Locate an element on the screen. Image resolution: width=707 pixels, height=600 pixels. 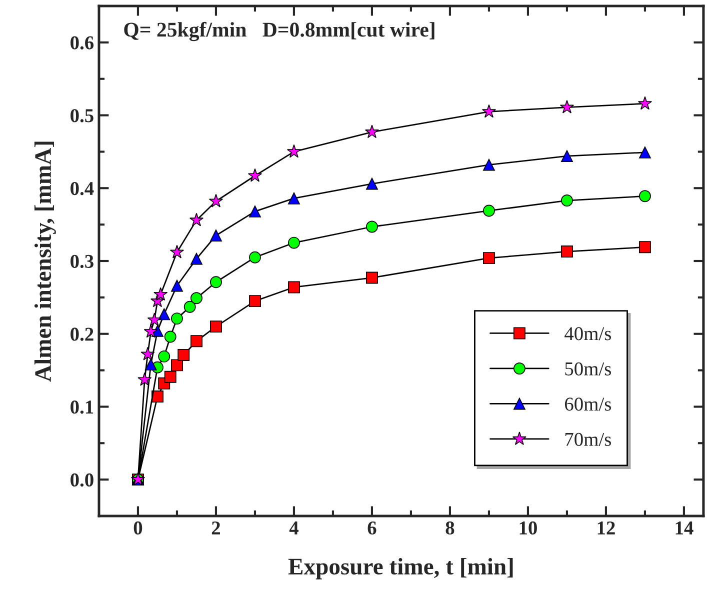
x-tick-label: 8 is located at coordinates (450, 528).